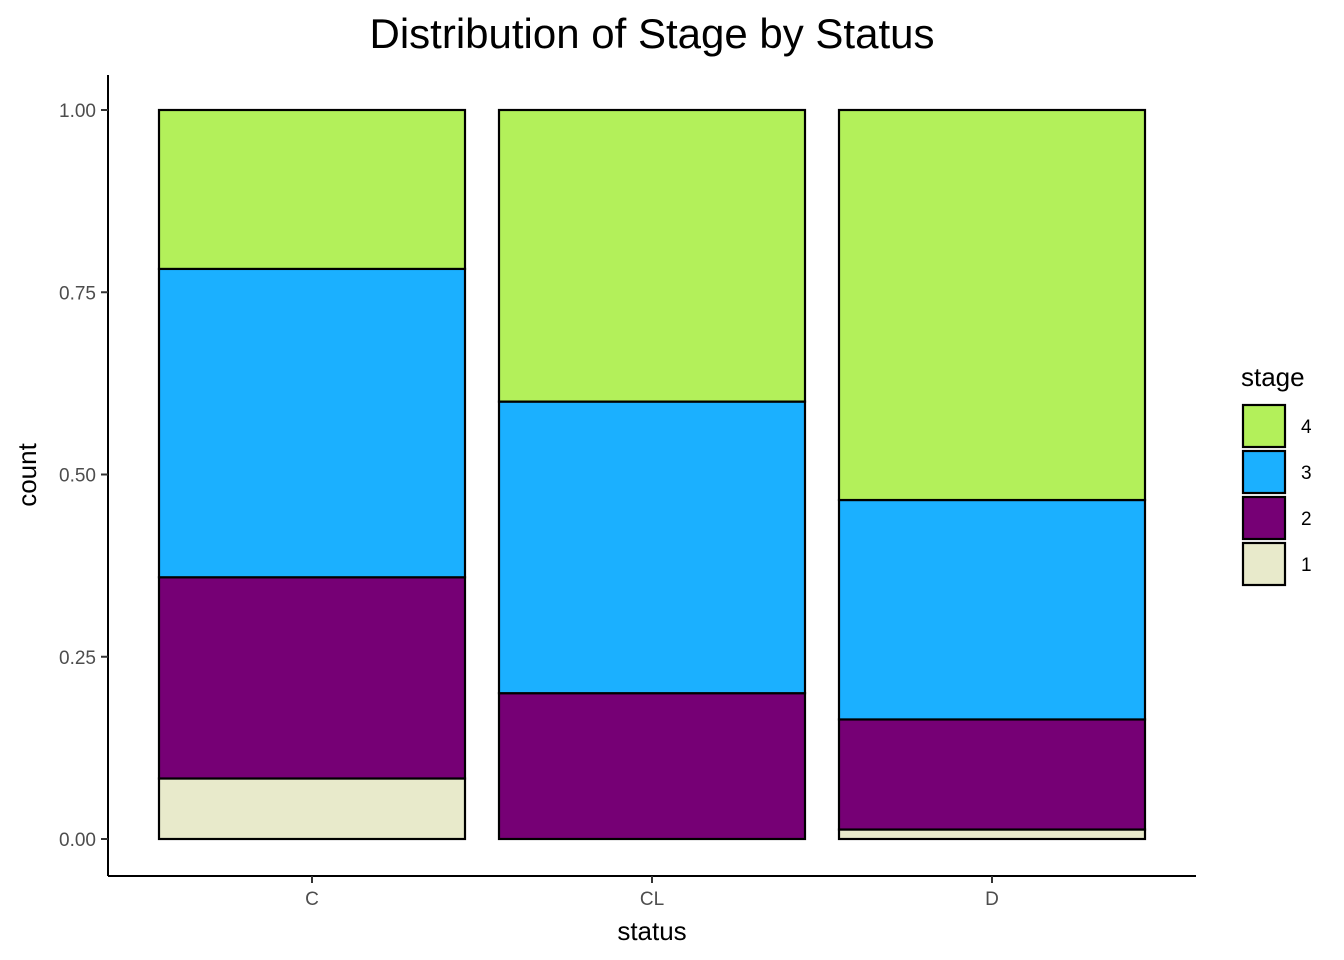 The image size is (1344, 960). Describe the element at coordinates (77, 840) in the screenshot. I see `y-tick-label: 0.00` at that location.